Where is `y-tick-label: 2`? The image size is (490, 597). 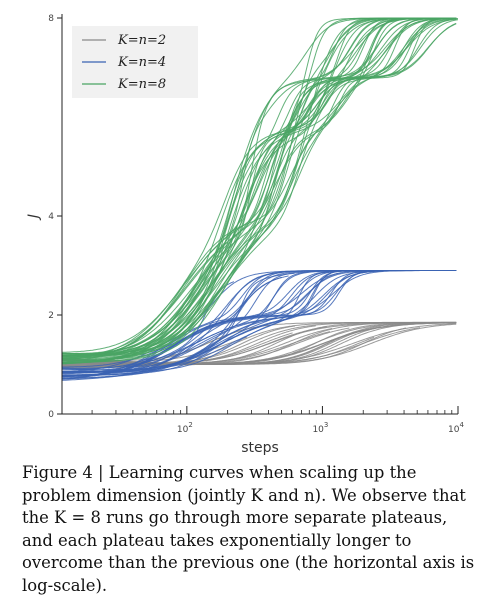 y-tick-label: 2 is located at coordinates (51, 316).